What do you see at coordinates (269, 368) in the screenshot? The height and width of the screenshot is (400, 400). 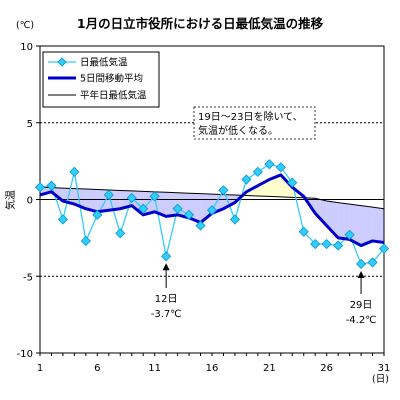 I see `x-tick-label: 21` at bounding box center [269, 368].